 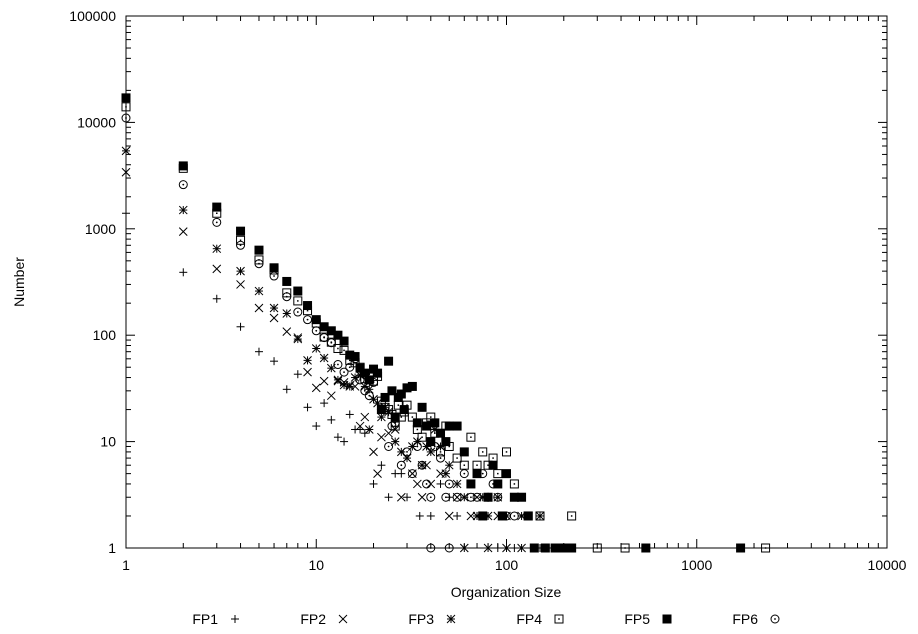 What do you see at coordinates (100, 229) in the screenshot?
I see `y-tick-label: 1000` at bounding box center [100, 229].